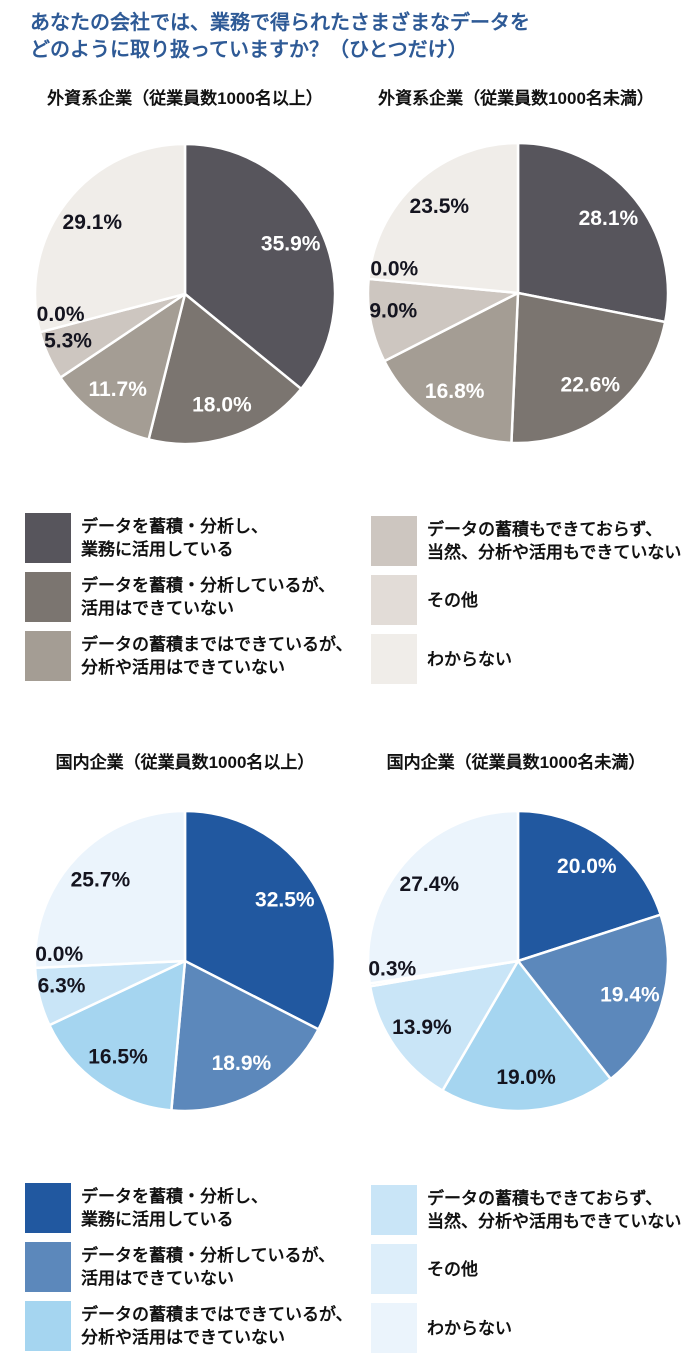 Image resolution: width=700 pixels, height=1367 pixels. Describe the element at coordinates (609, 218) in the screenshot. I see `pie-slice-label: 28.1%` at that location.